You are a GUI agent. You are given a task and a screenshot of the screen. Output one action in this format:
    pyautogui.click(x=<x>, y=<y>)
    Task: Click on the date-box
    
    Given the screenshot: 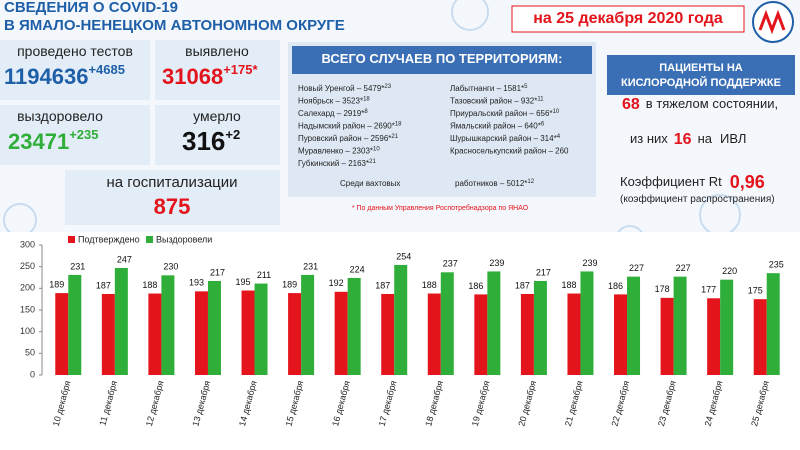 What is the action you would take?
    pyautogui.click(x=628, y=19)
    